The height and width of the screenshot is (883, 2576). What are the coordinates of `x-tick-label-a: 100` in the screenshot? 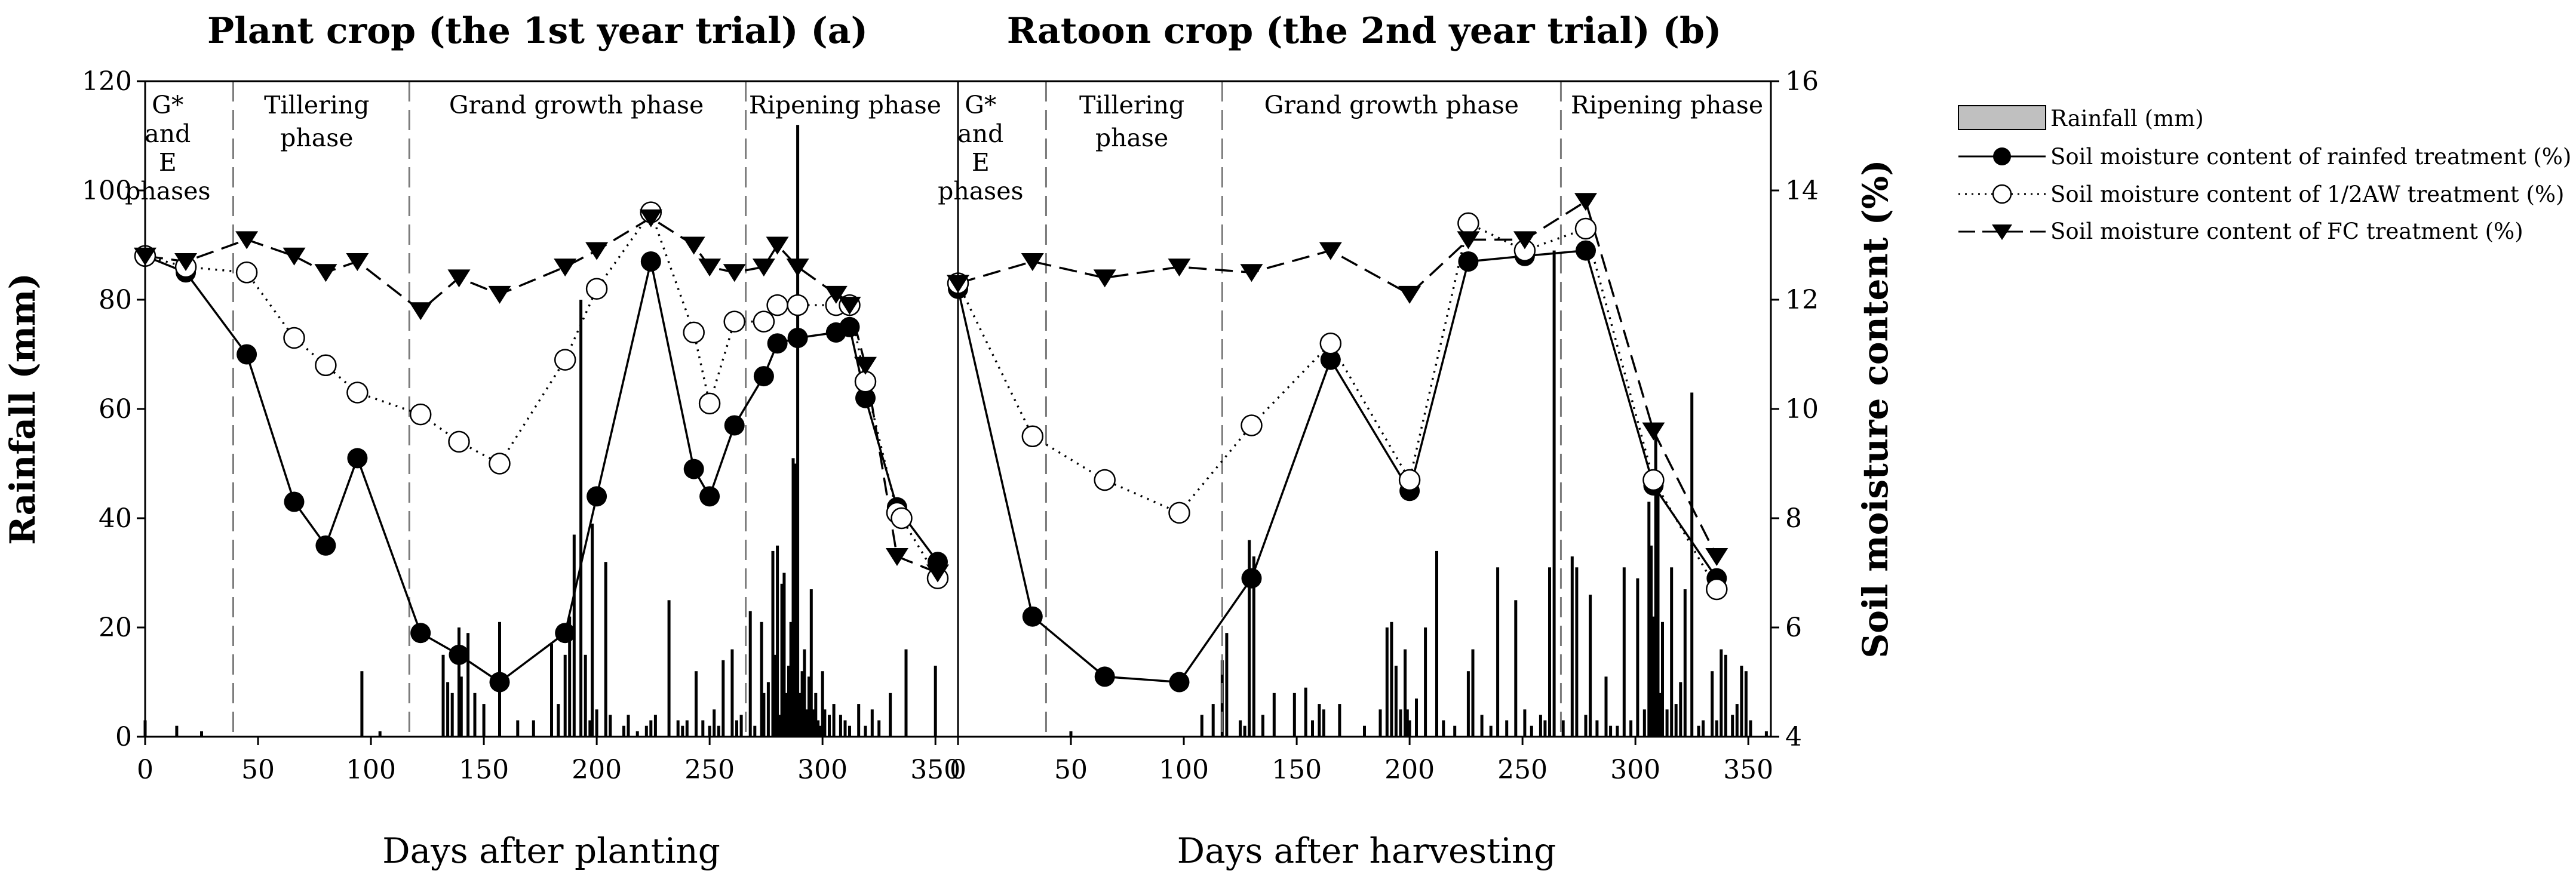 It's located at (371, 770).